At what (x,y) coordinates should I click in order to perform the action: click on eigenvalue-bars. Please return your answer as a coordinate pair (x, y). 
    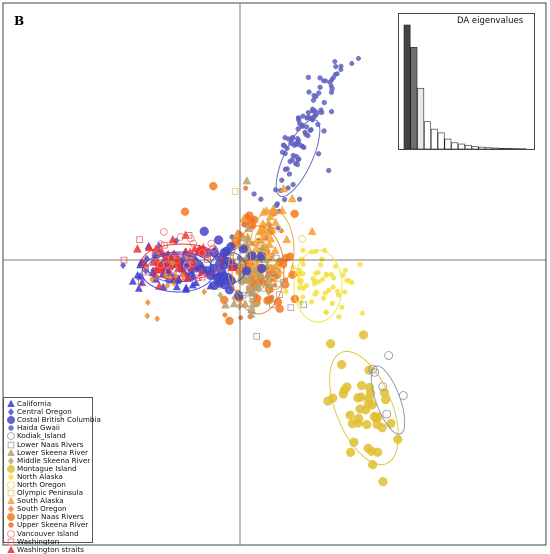
    Looking at the image, I should click on (466, 81).